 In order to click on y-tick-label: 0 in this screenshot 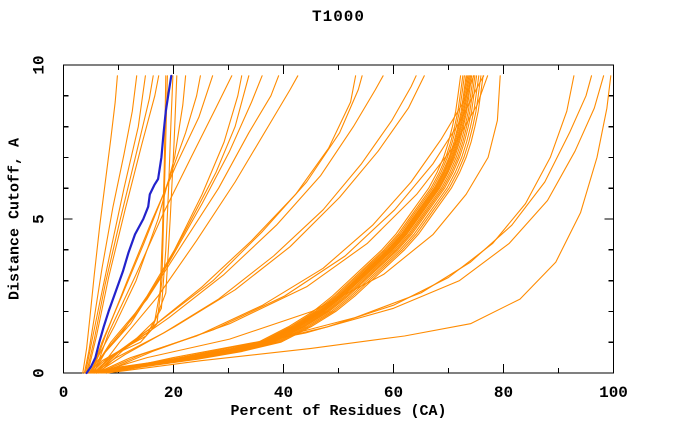, I will do `click(40, 373)`.